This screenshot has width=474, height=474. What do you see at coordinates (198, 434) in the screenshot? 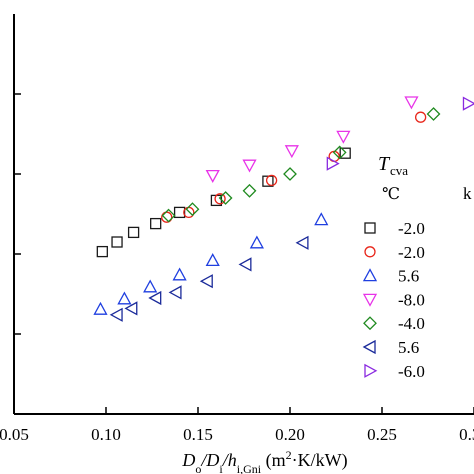
I see `x-tick-label: 0.15` at bounding box center [198, 434].